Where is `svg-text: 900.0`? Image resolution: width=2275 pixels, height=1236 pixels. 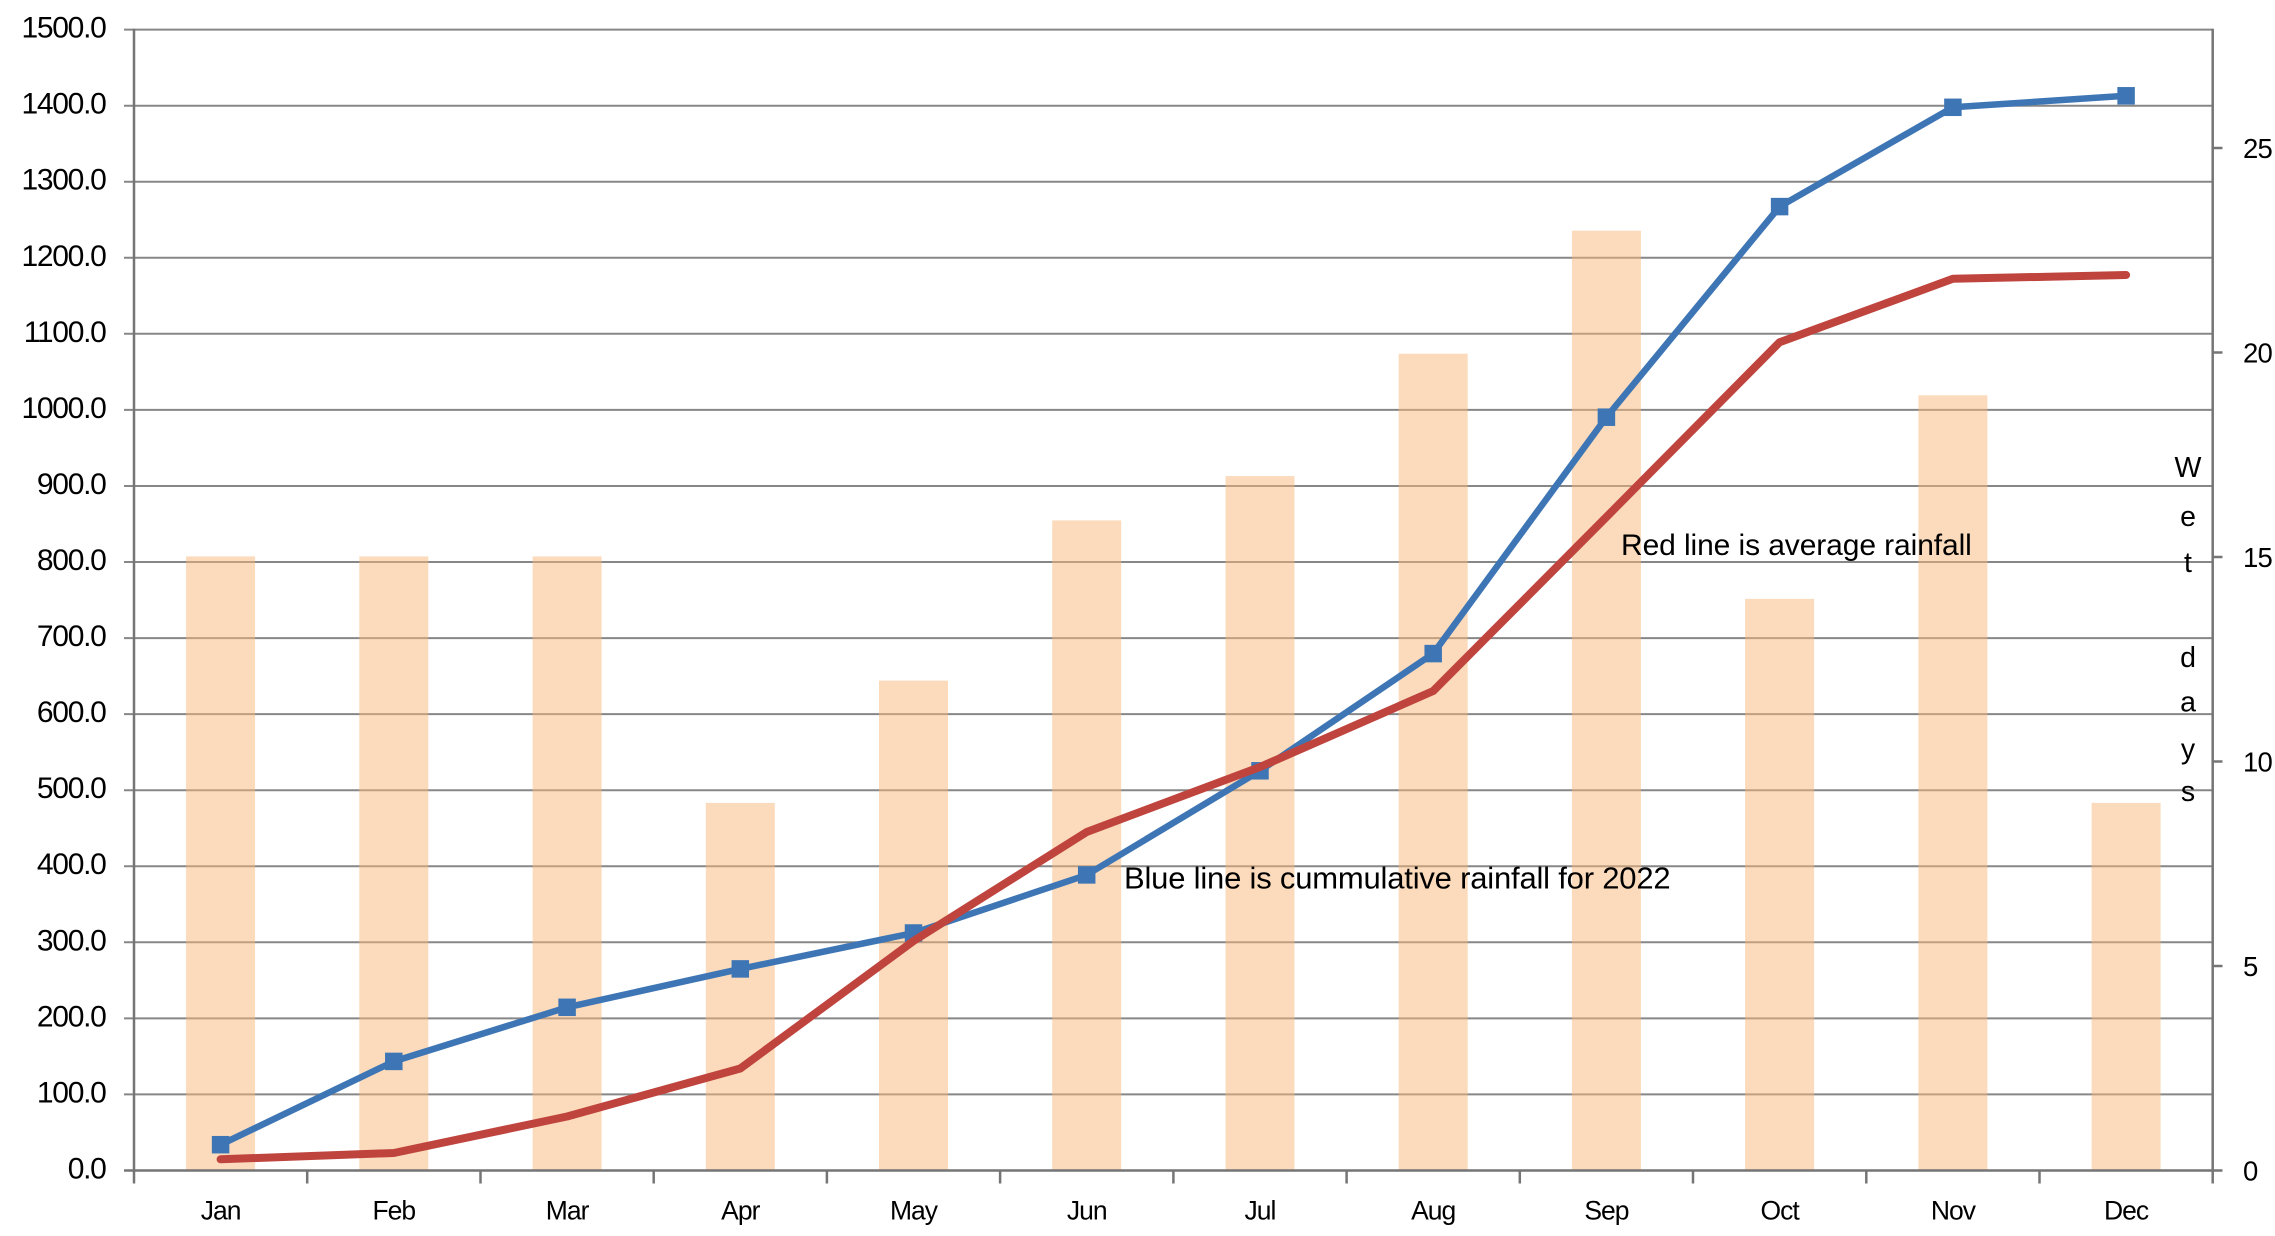 svg-text: 900.0 is located at coordinates (71, 484).